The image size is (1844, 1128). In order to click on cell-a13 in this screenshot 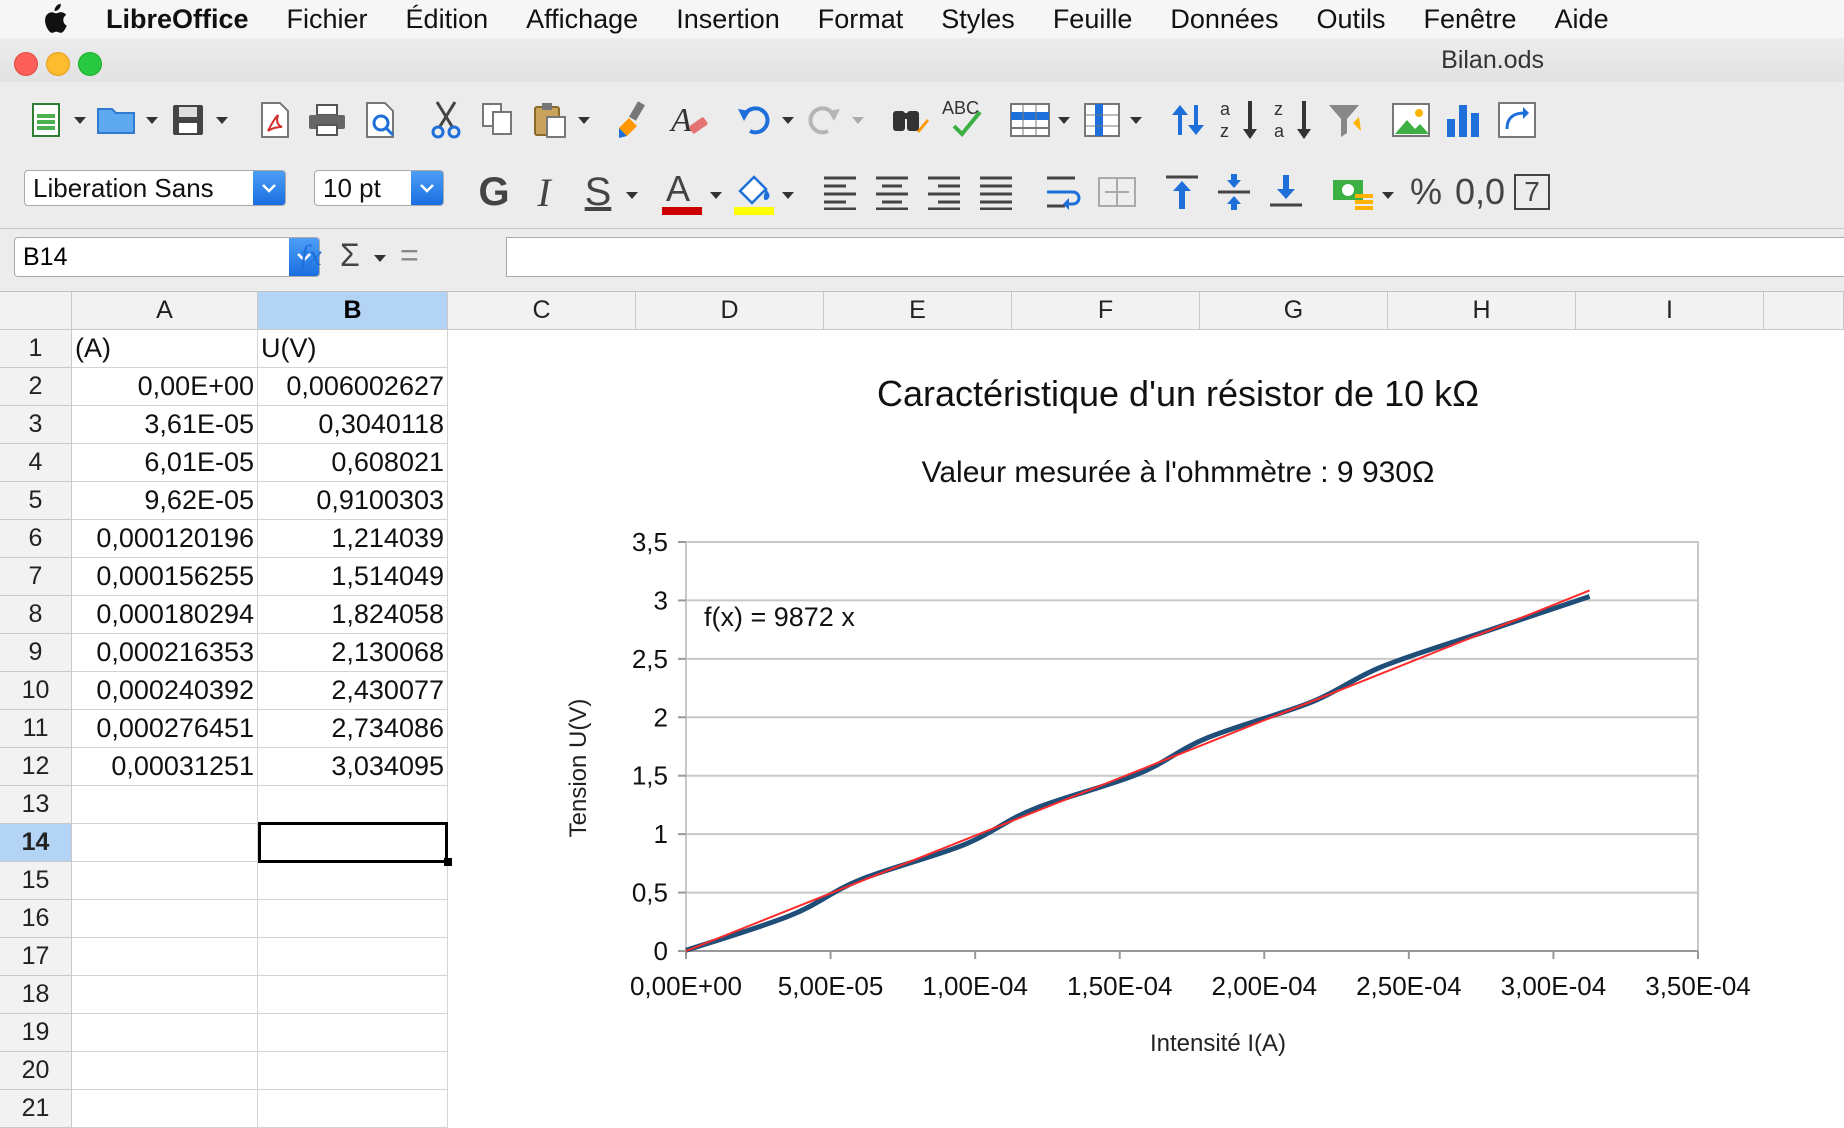, I will do `click(165, 805)`.